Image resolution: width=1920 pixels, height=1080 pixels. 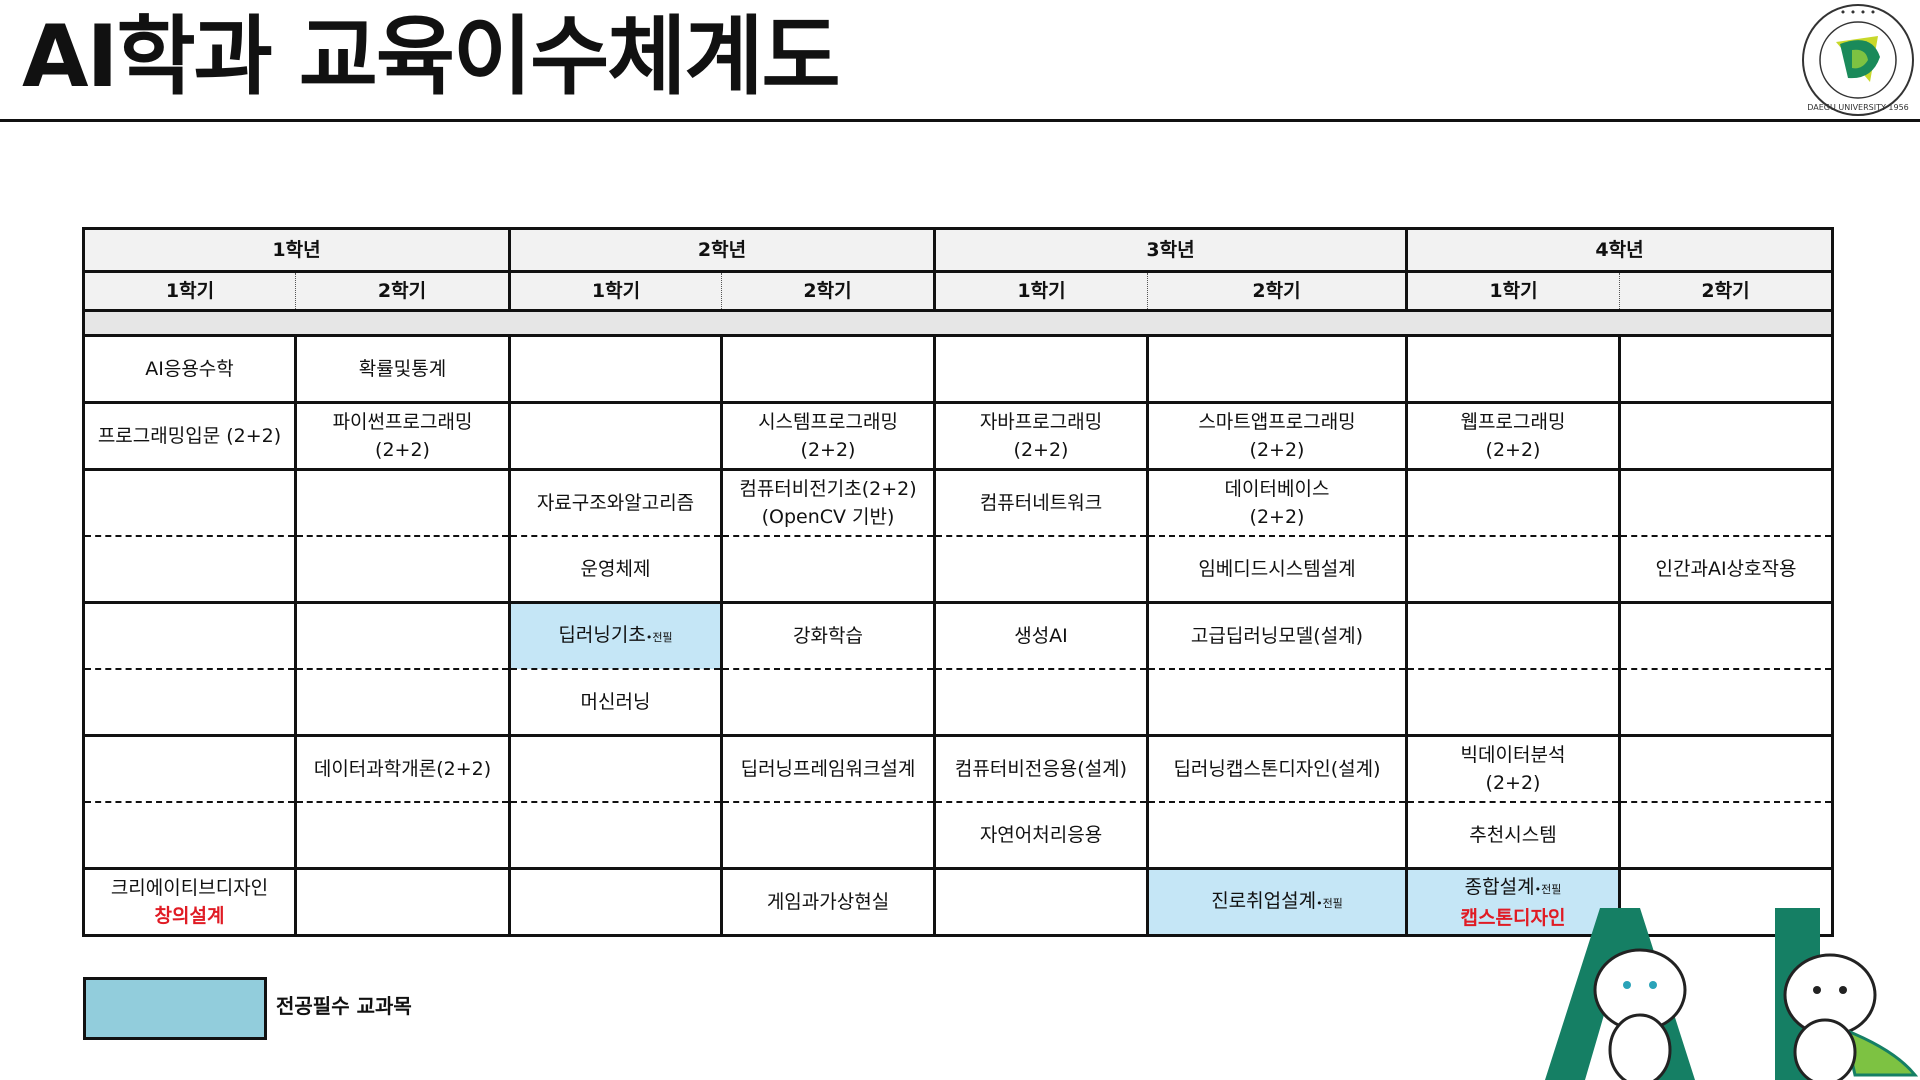 I want to click on course-name-text: AI응용수학, so click(x=189, y=369).